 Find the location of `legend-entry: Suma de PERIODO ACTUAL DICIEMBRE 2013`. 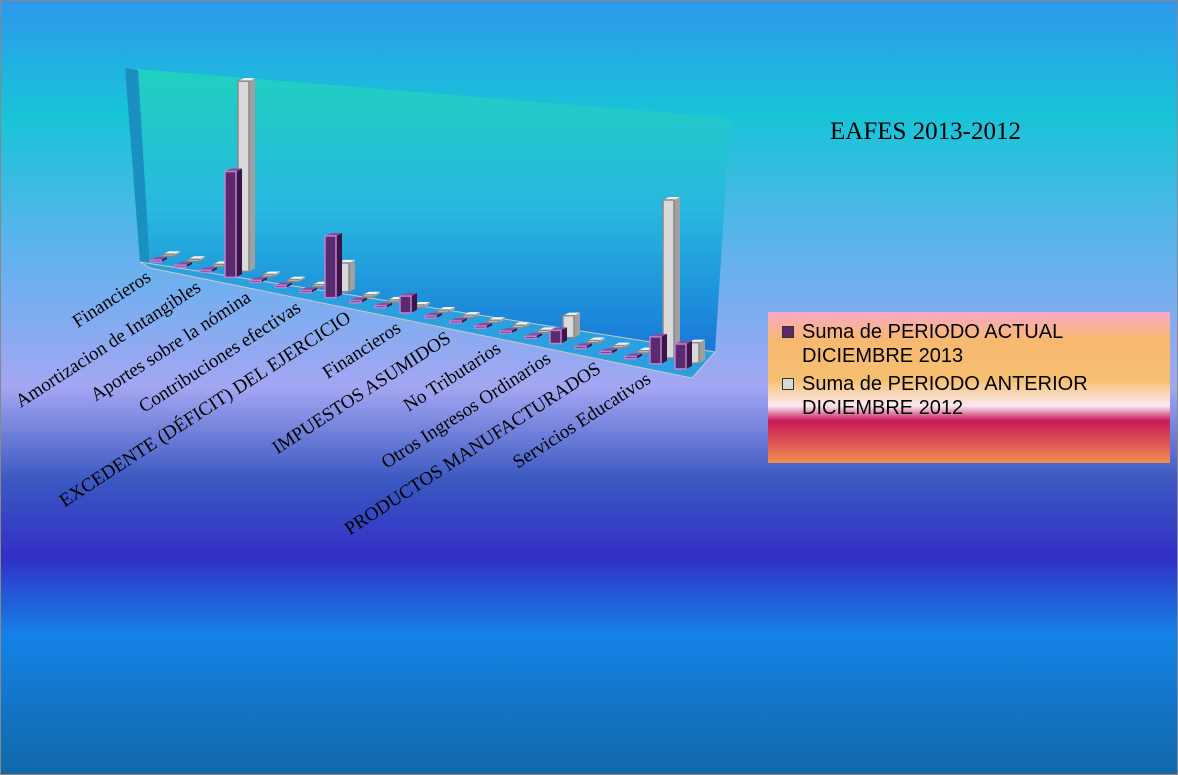

legend-entry: Suma de PERIODO ACTUAL DICIEMBRE 2013 is located at coordinates (972, 344).